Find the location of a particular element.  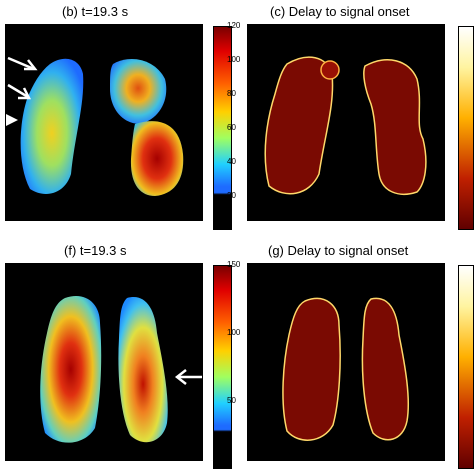

panel-c-title: (c) Delay to signal onset is located at coordinates (340, 11).